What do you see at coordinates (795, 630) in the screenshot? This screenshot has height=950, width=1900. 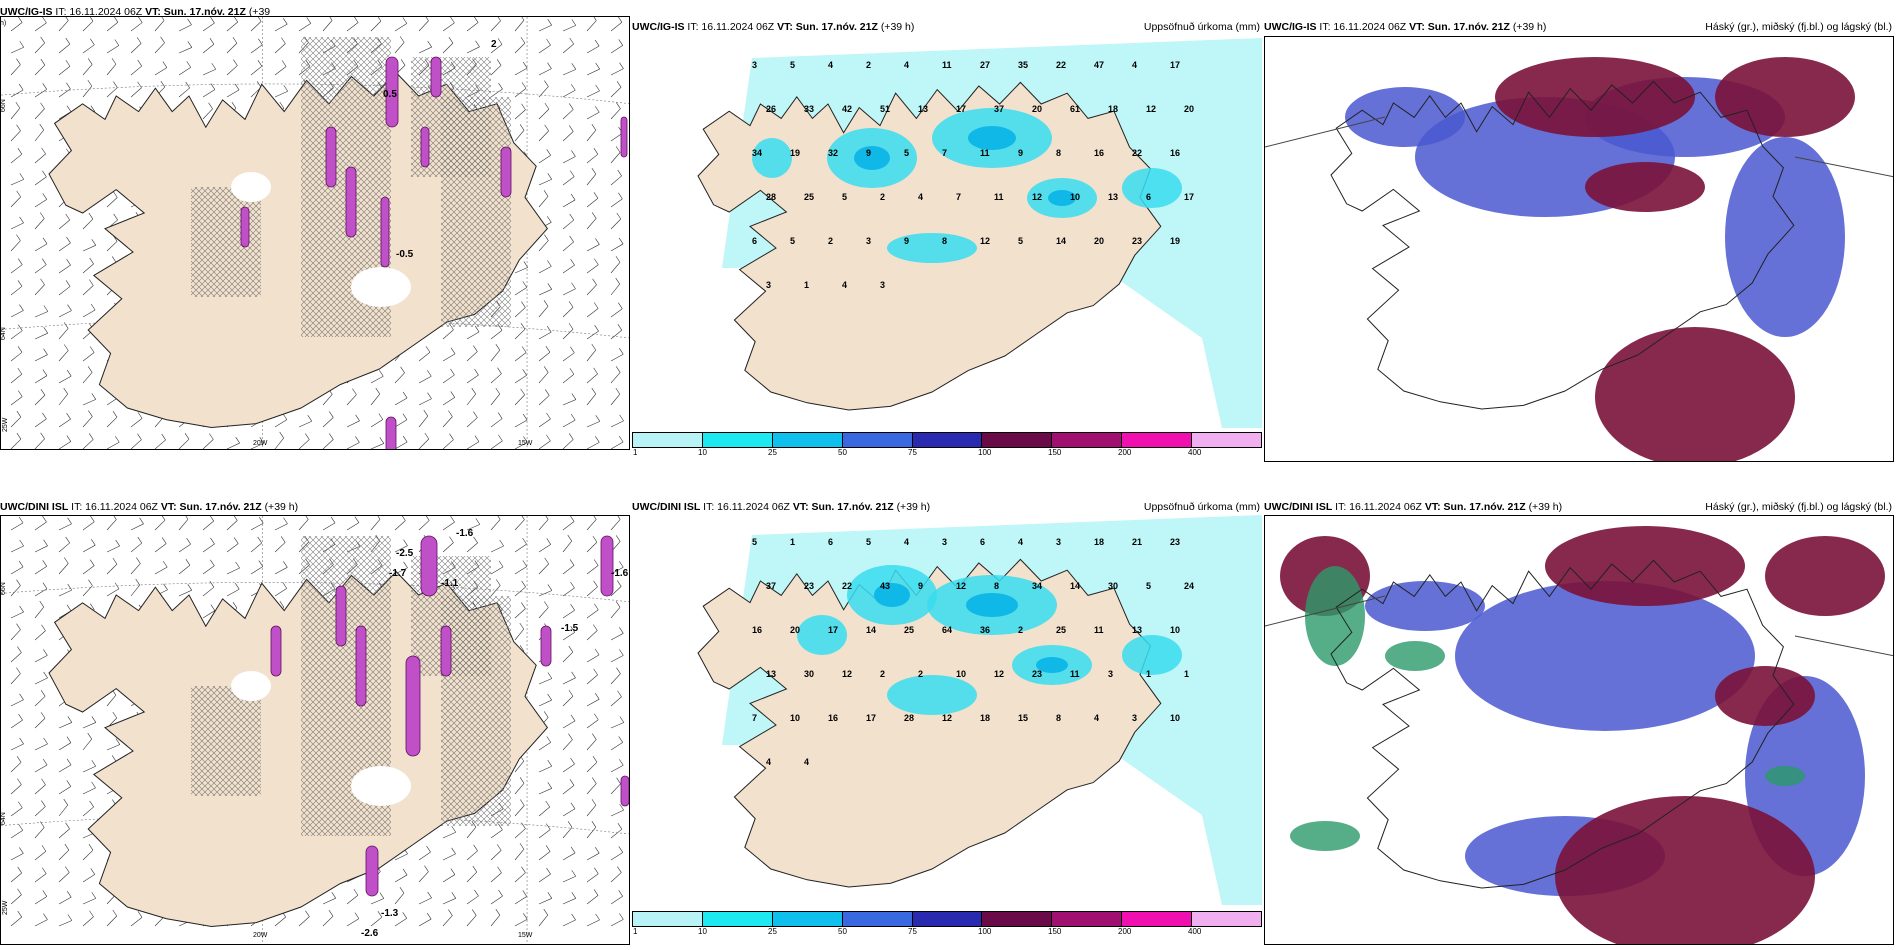 I see `precip-value: 20` at bounding box center [795, 630].